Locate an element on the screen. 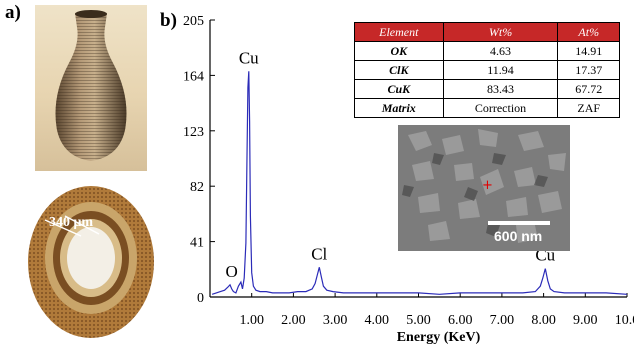 Image resolution: width=634 pixels, height=347 pixels. x-tick-label: 3.00 is located at coordinates (335, 320).